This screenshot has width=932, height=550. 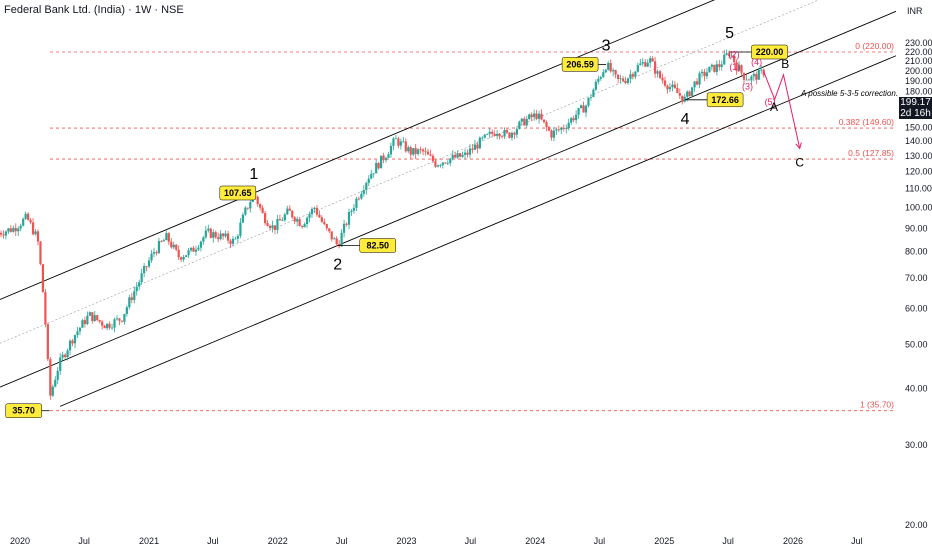 What do you see at coordinates (278, 541) in the screenshot?
I see `time-tick: 2022` at bounding box center [278, 541].